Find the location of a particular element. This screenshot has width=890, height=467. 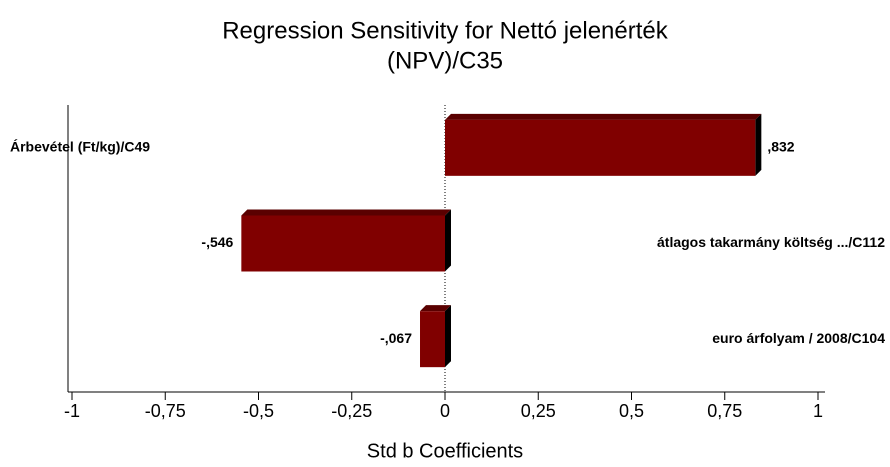

x-tick-label: -0,5 is located at coordinates (258, 411).